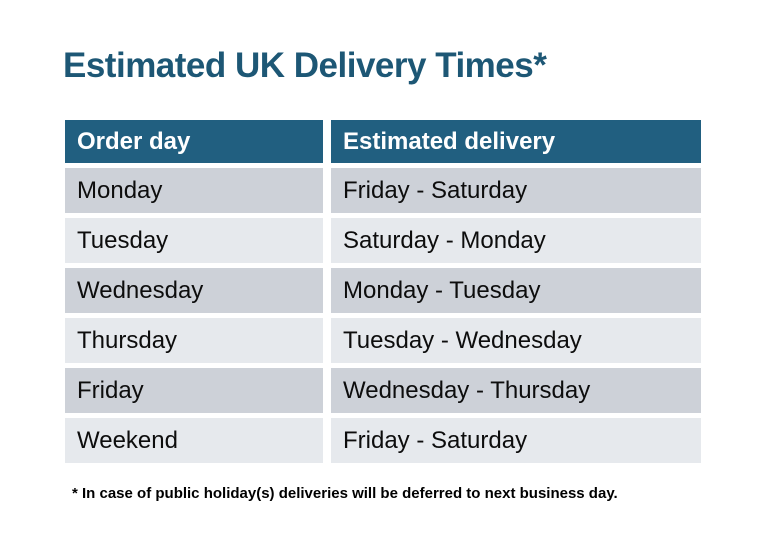  Describe the element at coordinates (516, 240) in the screenshot. I see `estimated-delivery-cell: Saturday - Monday` at that location.